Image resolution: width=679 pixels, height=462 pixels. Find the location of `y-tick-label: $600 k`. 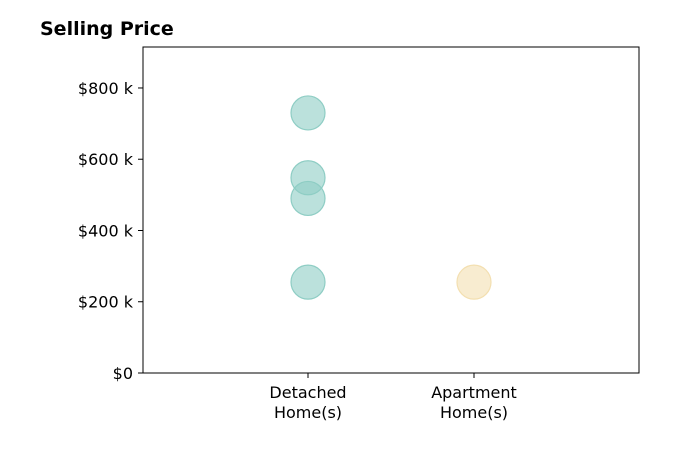

y-tick-label: $600 k is located at coordinates (106, 159).